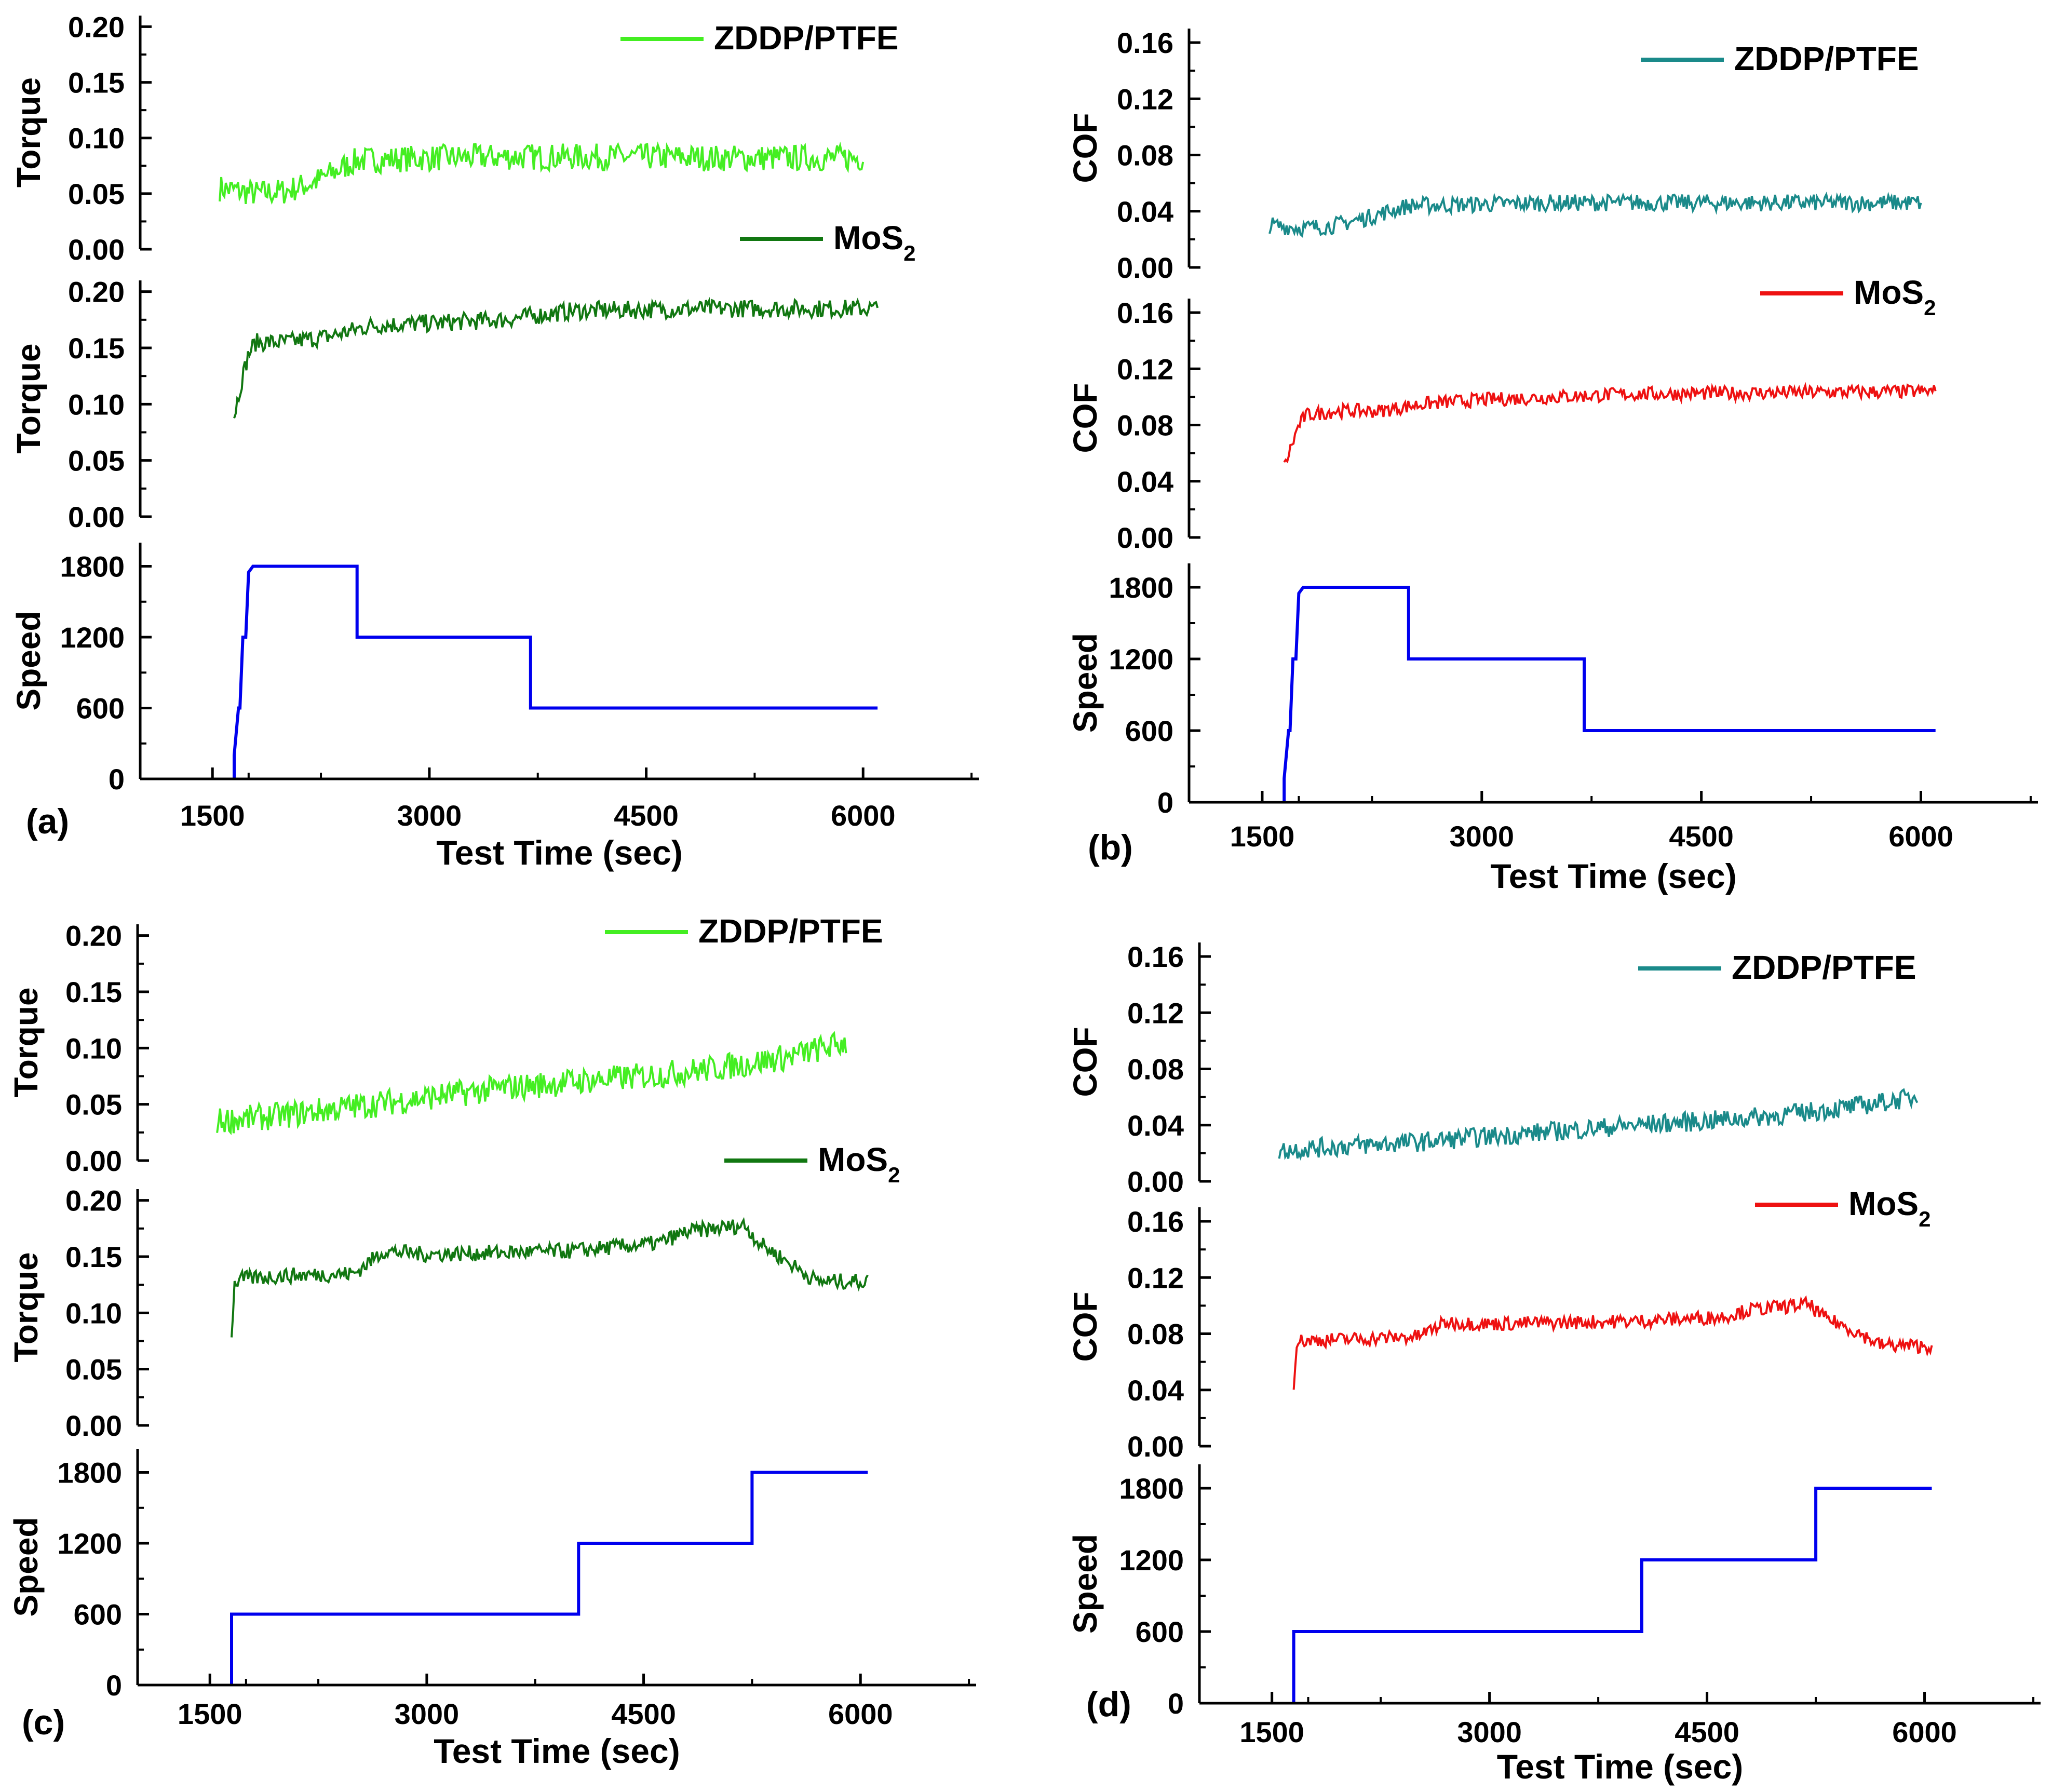 This screenshot has height=1792, width=2052. I want to click on y-tick-label: 0.04, so click(1155, 1125).